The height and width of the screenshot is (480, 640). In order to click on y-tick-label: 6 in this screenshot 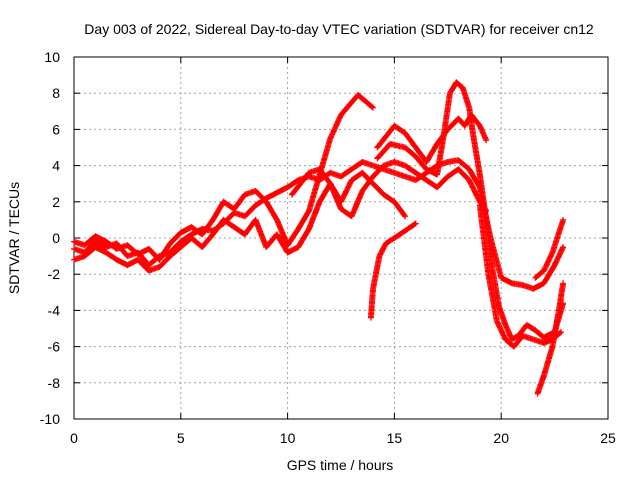, I will do `click(56, 129)`.